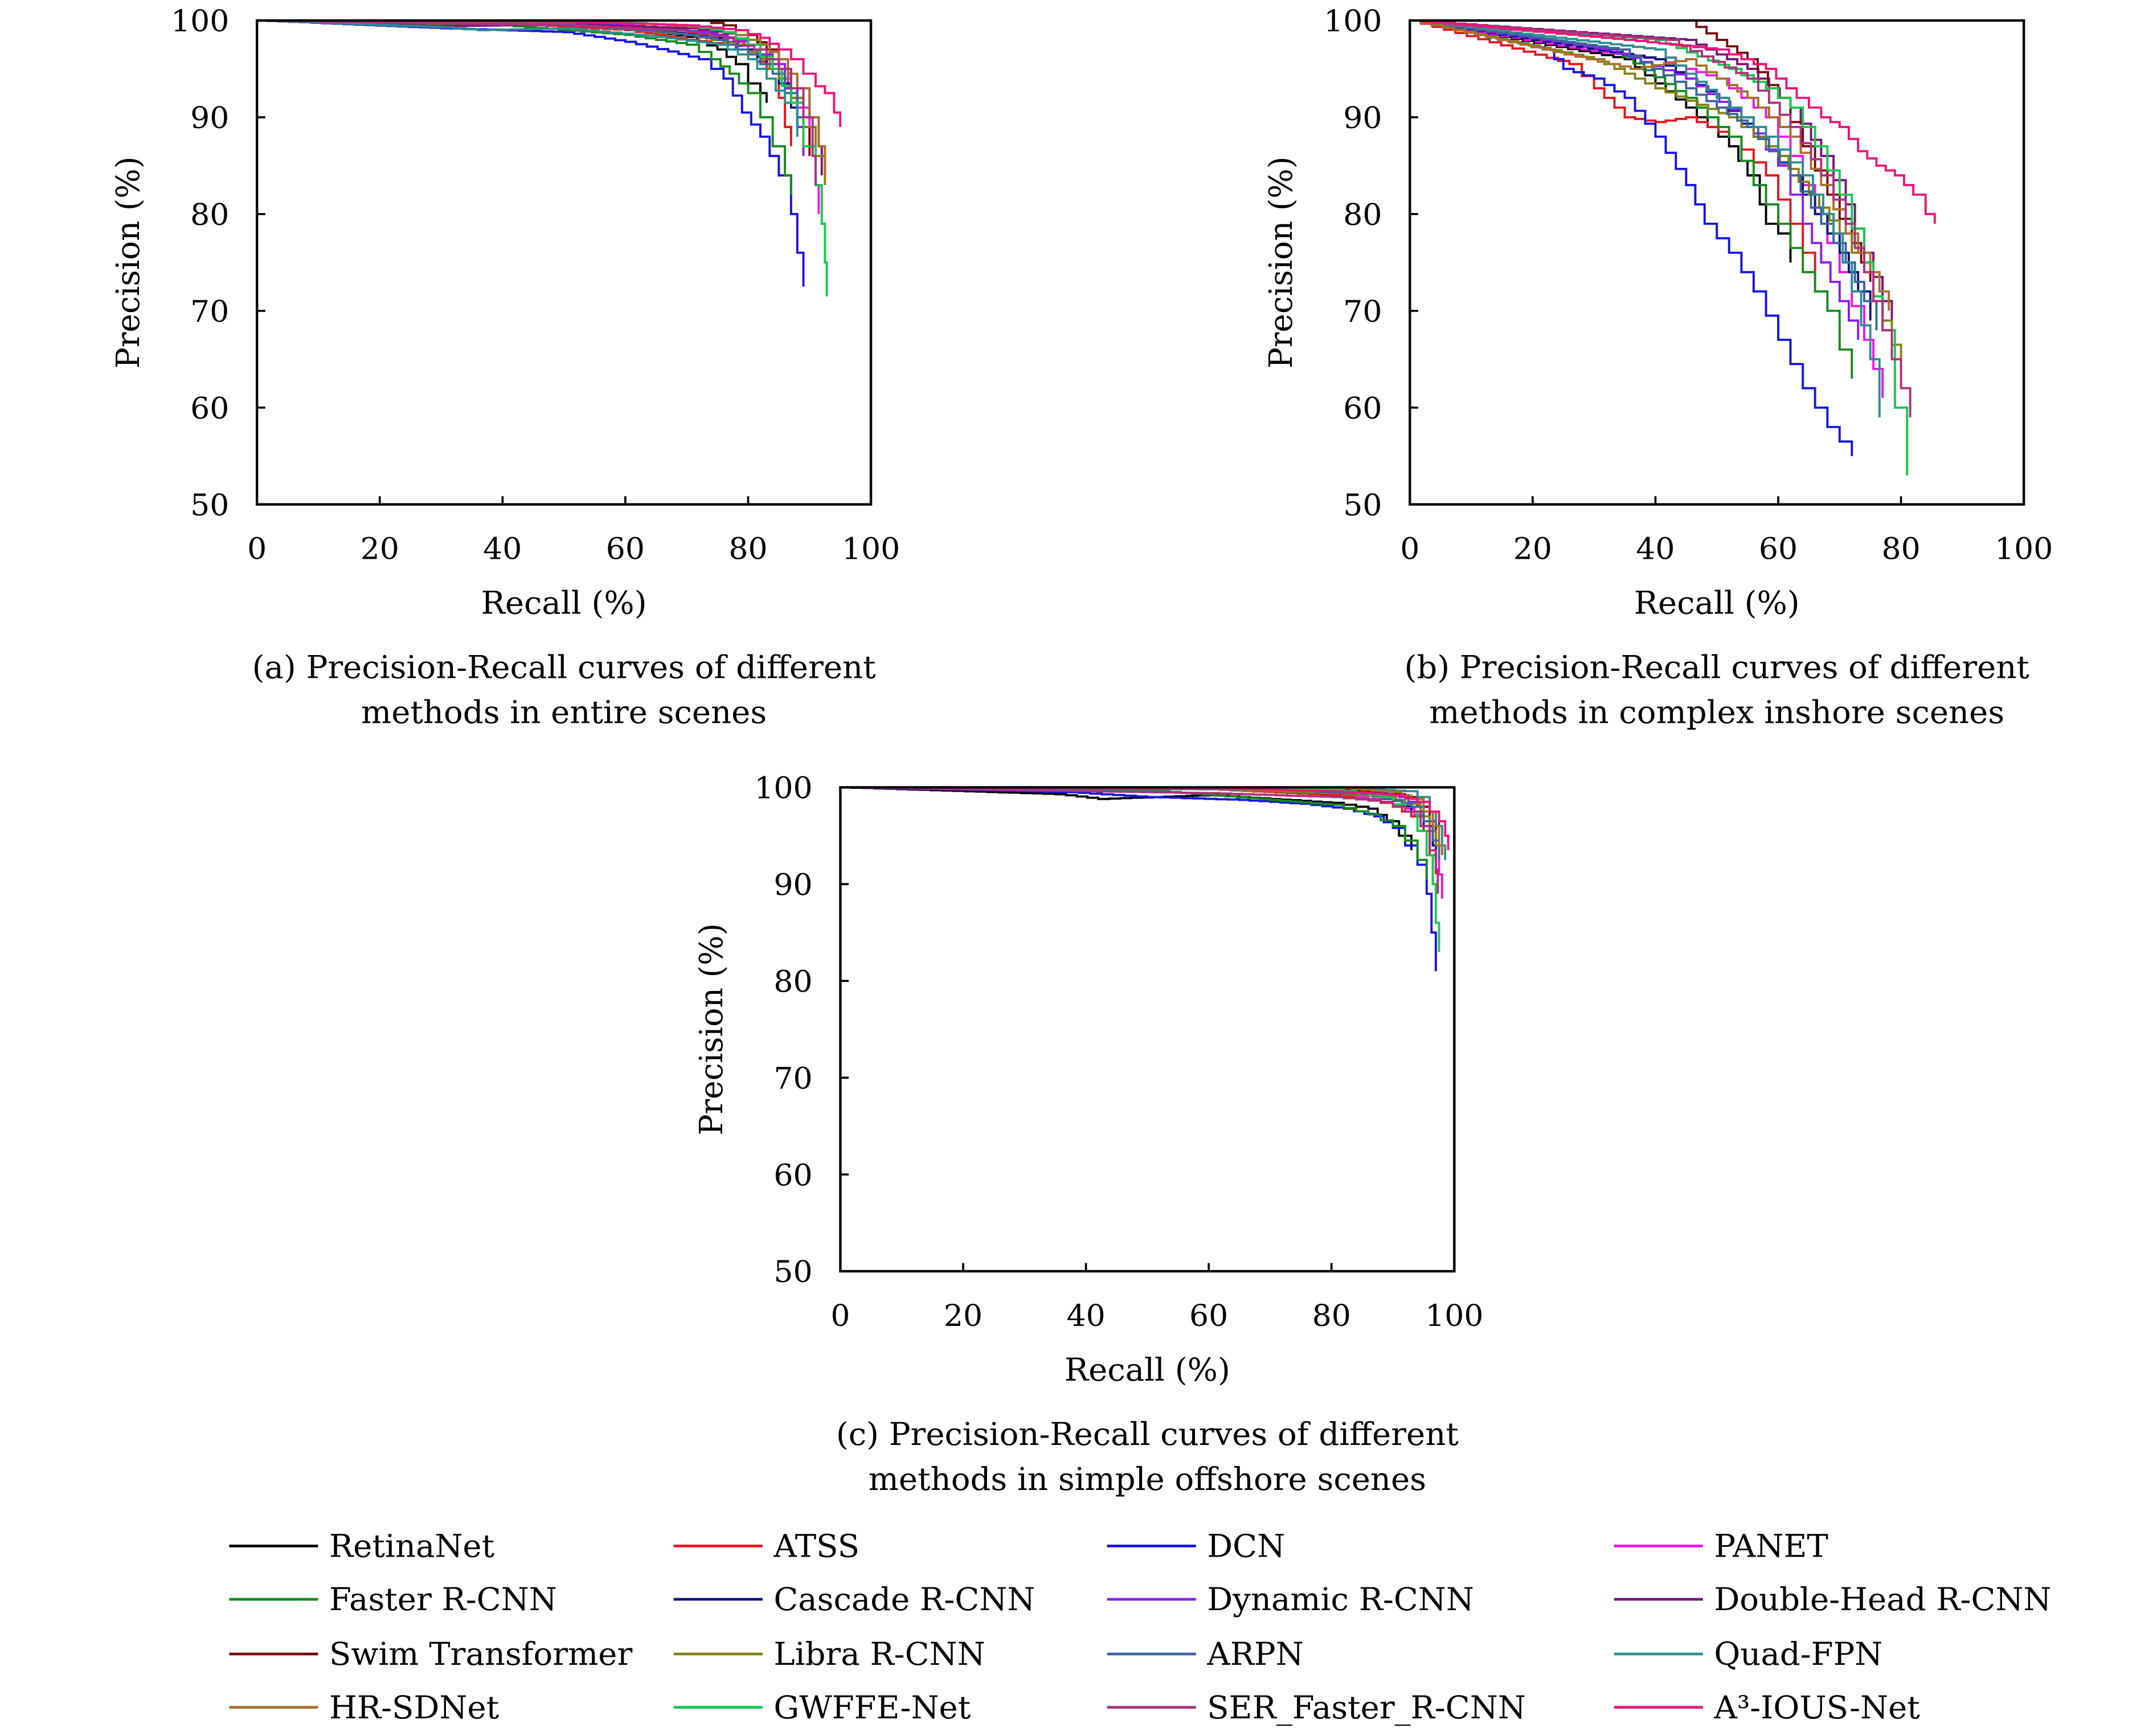  I want to click on legend-item: Quad-FPN, so click(1748, 1654).